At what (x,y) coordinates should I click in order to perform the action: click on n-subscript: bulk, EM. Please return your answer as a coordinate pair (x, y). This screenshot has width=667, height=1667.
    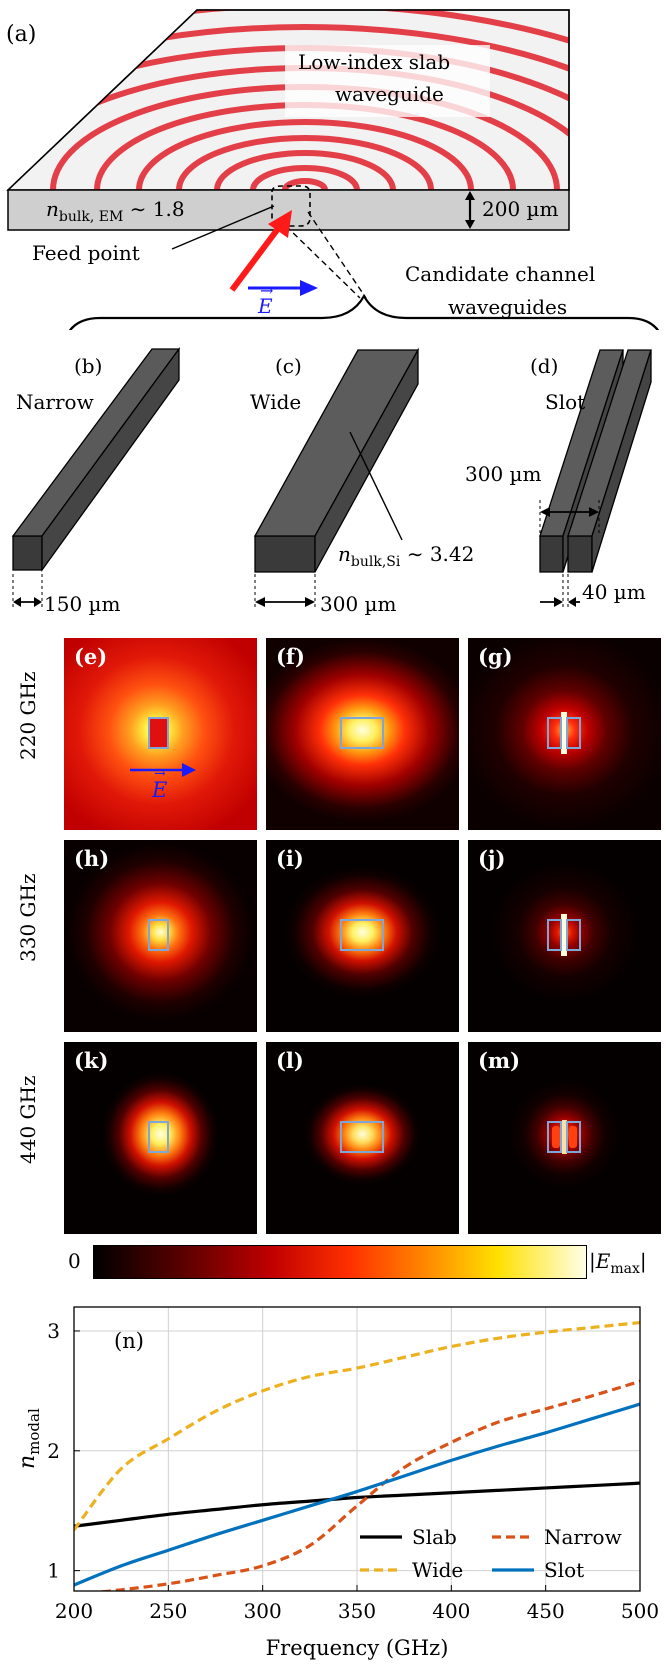
    Looking at the image, I should click on (91, 217).